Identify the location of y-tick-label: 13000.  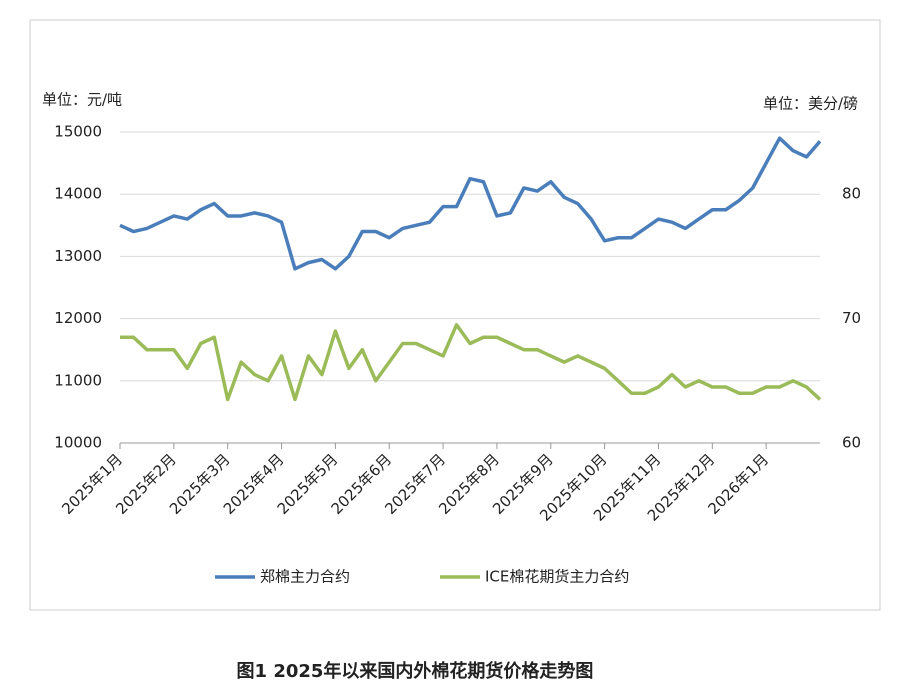
(78, 256).